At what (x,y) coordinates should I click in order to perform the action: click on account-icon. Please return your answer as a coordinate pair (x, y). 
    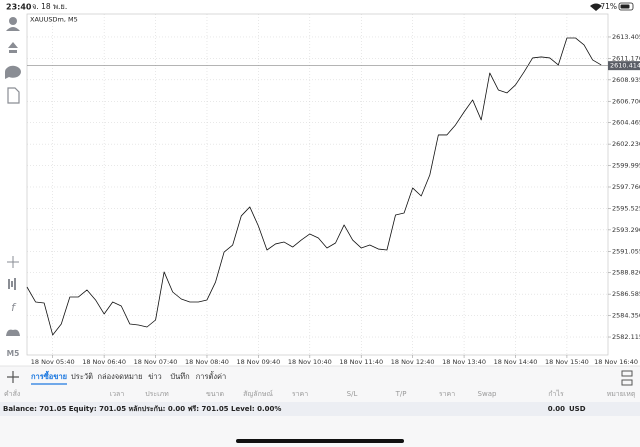
    Looking at the image, I should click on (13, 21).